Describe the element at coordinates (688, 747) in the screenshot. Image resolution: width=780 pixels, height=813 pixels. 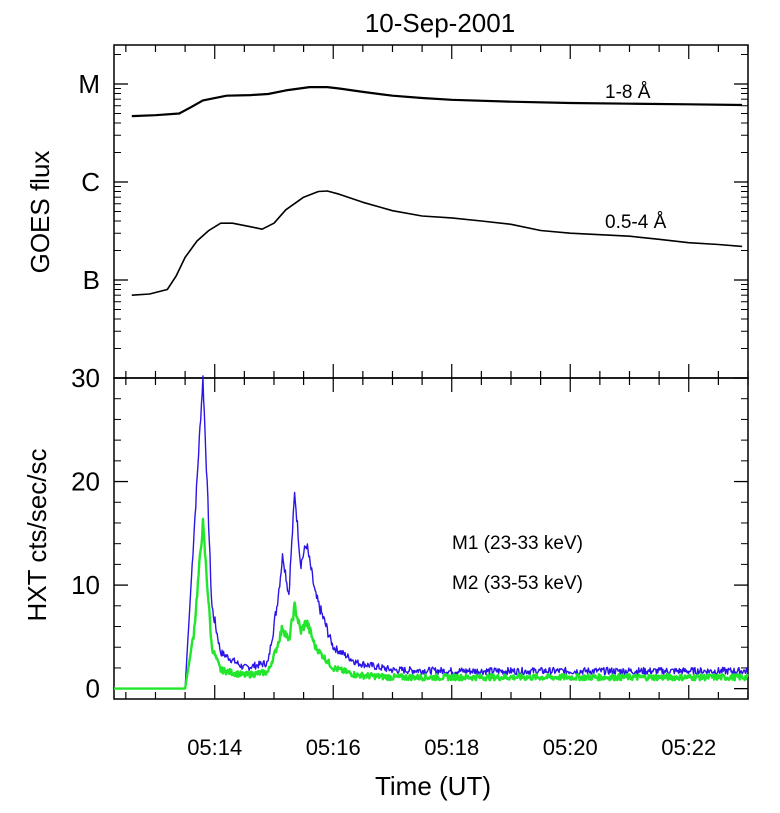
I see `hxt-xtick-label-0522: 05:22` at that location.